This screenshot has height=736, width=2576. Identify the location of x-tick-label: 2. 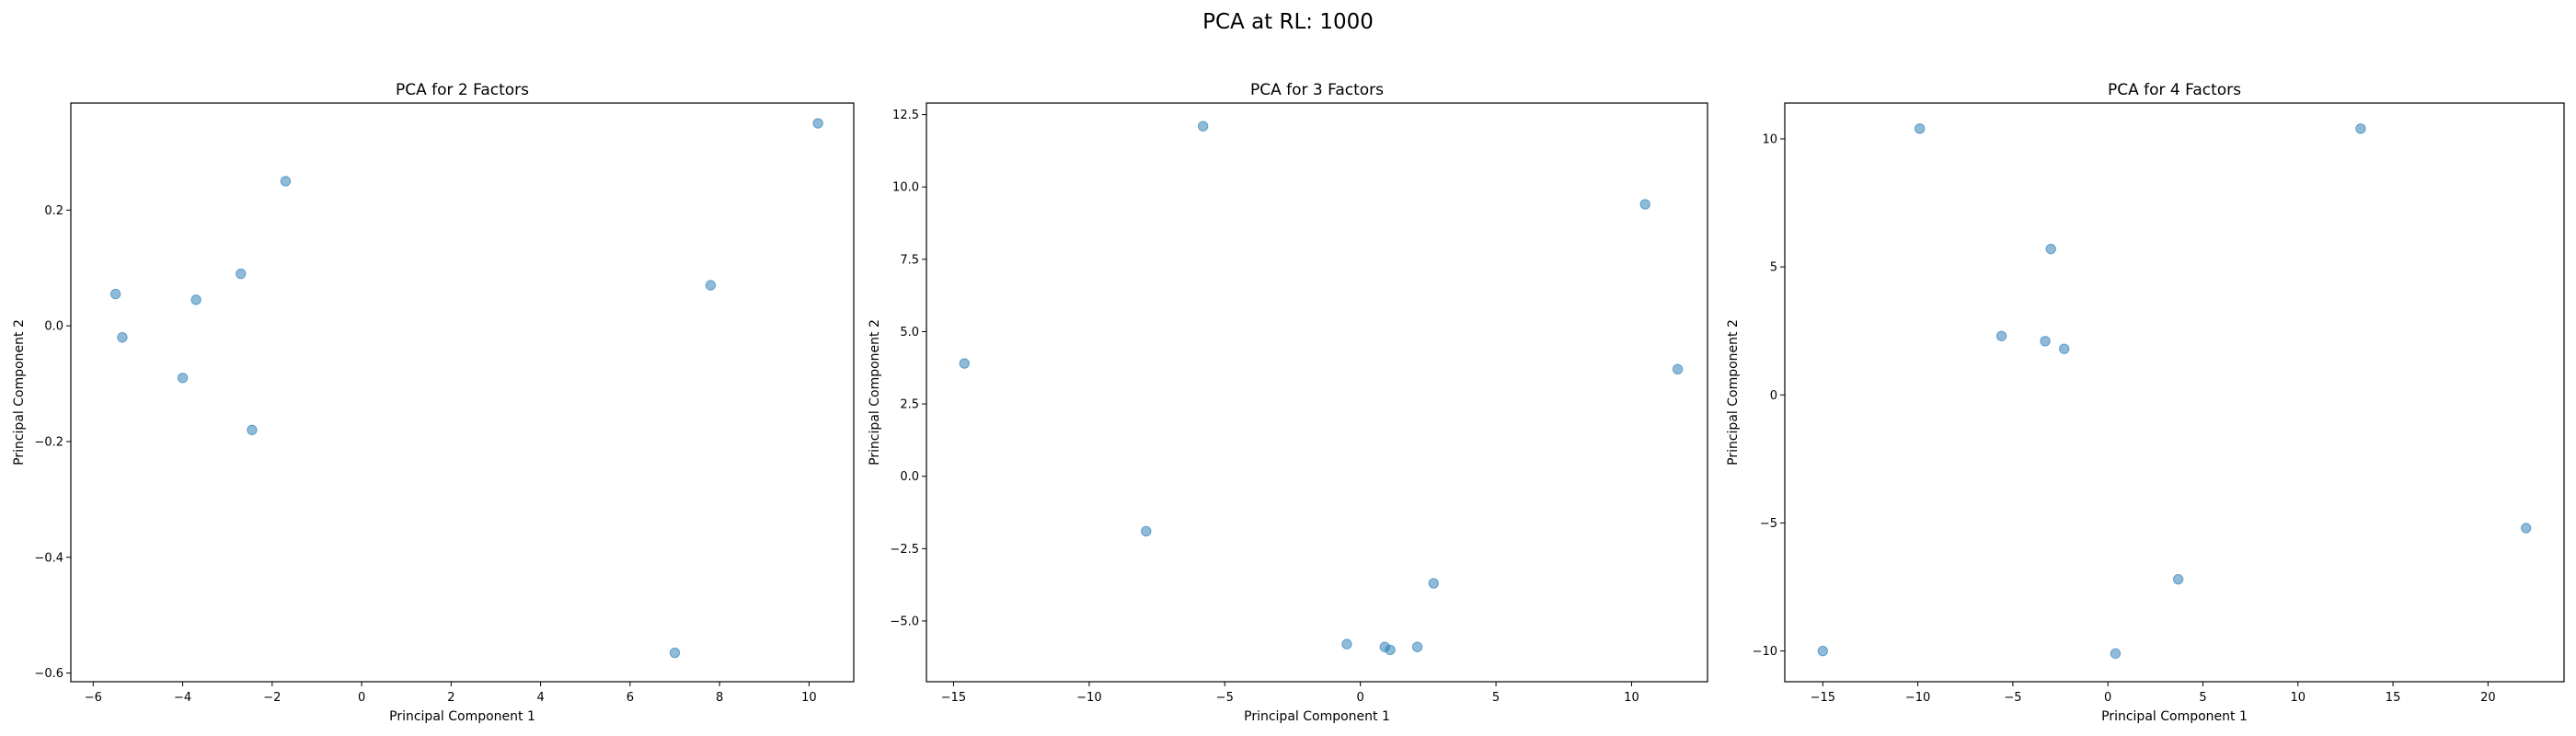
(450, 698).